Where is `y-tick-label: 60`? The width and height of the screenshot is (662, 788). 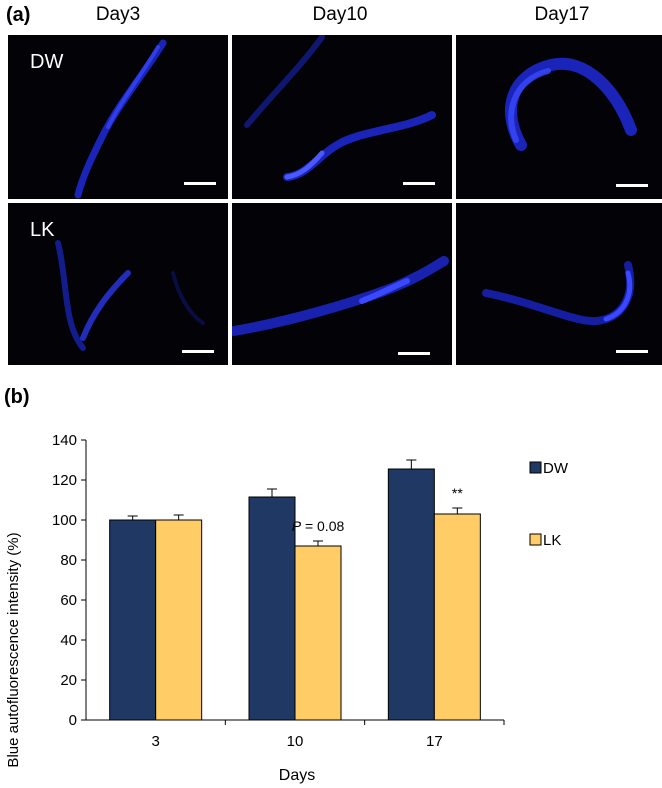
y-tick-label: 60 is located at coordinates (68, 600).